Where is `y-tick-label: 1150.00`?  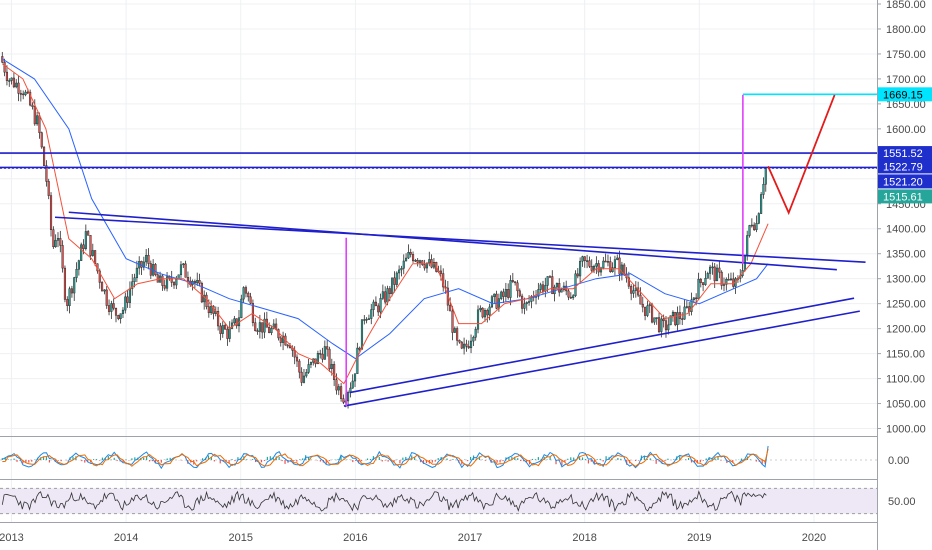
y-tick-label: 1150.00 is located at coordinates (905, 355).